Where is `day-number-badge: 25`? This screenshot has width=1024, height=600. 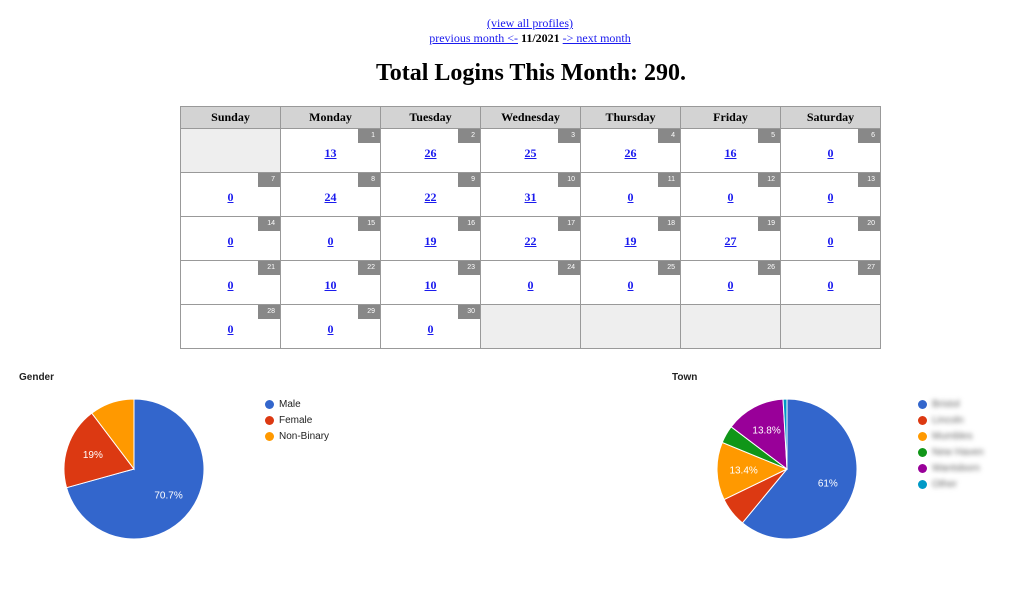 day-number-badge: 25 is located at coordinates (669, 268).